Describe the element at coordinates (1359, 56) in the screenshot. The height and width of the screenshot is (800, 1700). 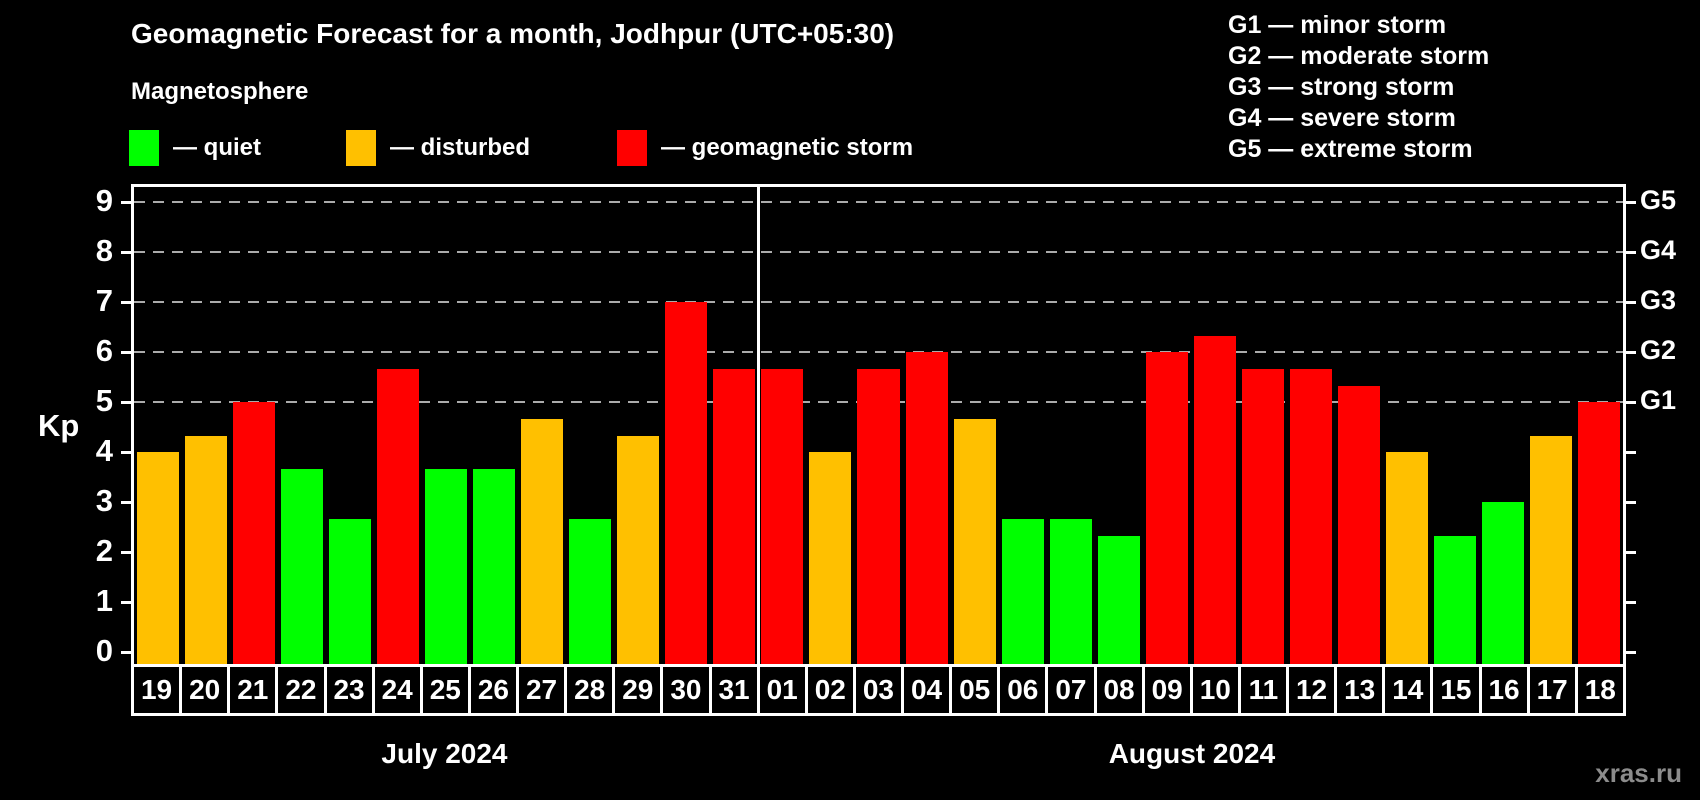
I see `g-legend-row-g2: G2 — moderate storm` at that location.